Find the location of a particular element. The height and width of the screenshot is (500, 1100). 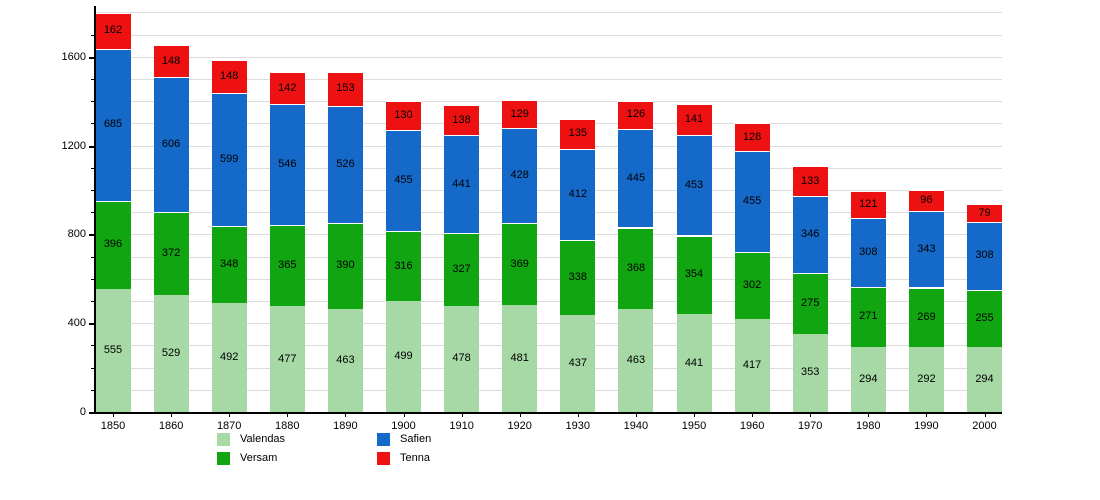

bar-value-label: 348 is located at coordinates (229, 263).